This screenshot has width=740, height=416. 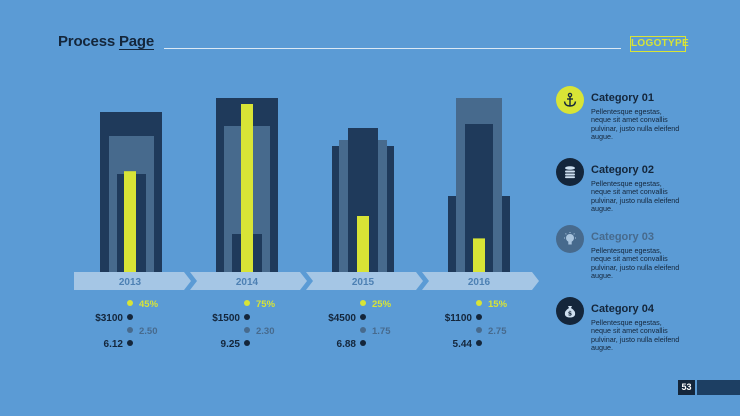 I want to click on year-label-2013: 2013, so click(x=130, y=282).